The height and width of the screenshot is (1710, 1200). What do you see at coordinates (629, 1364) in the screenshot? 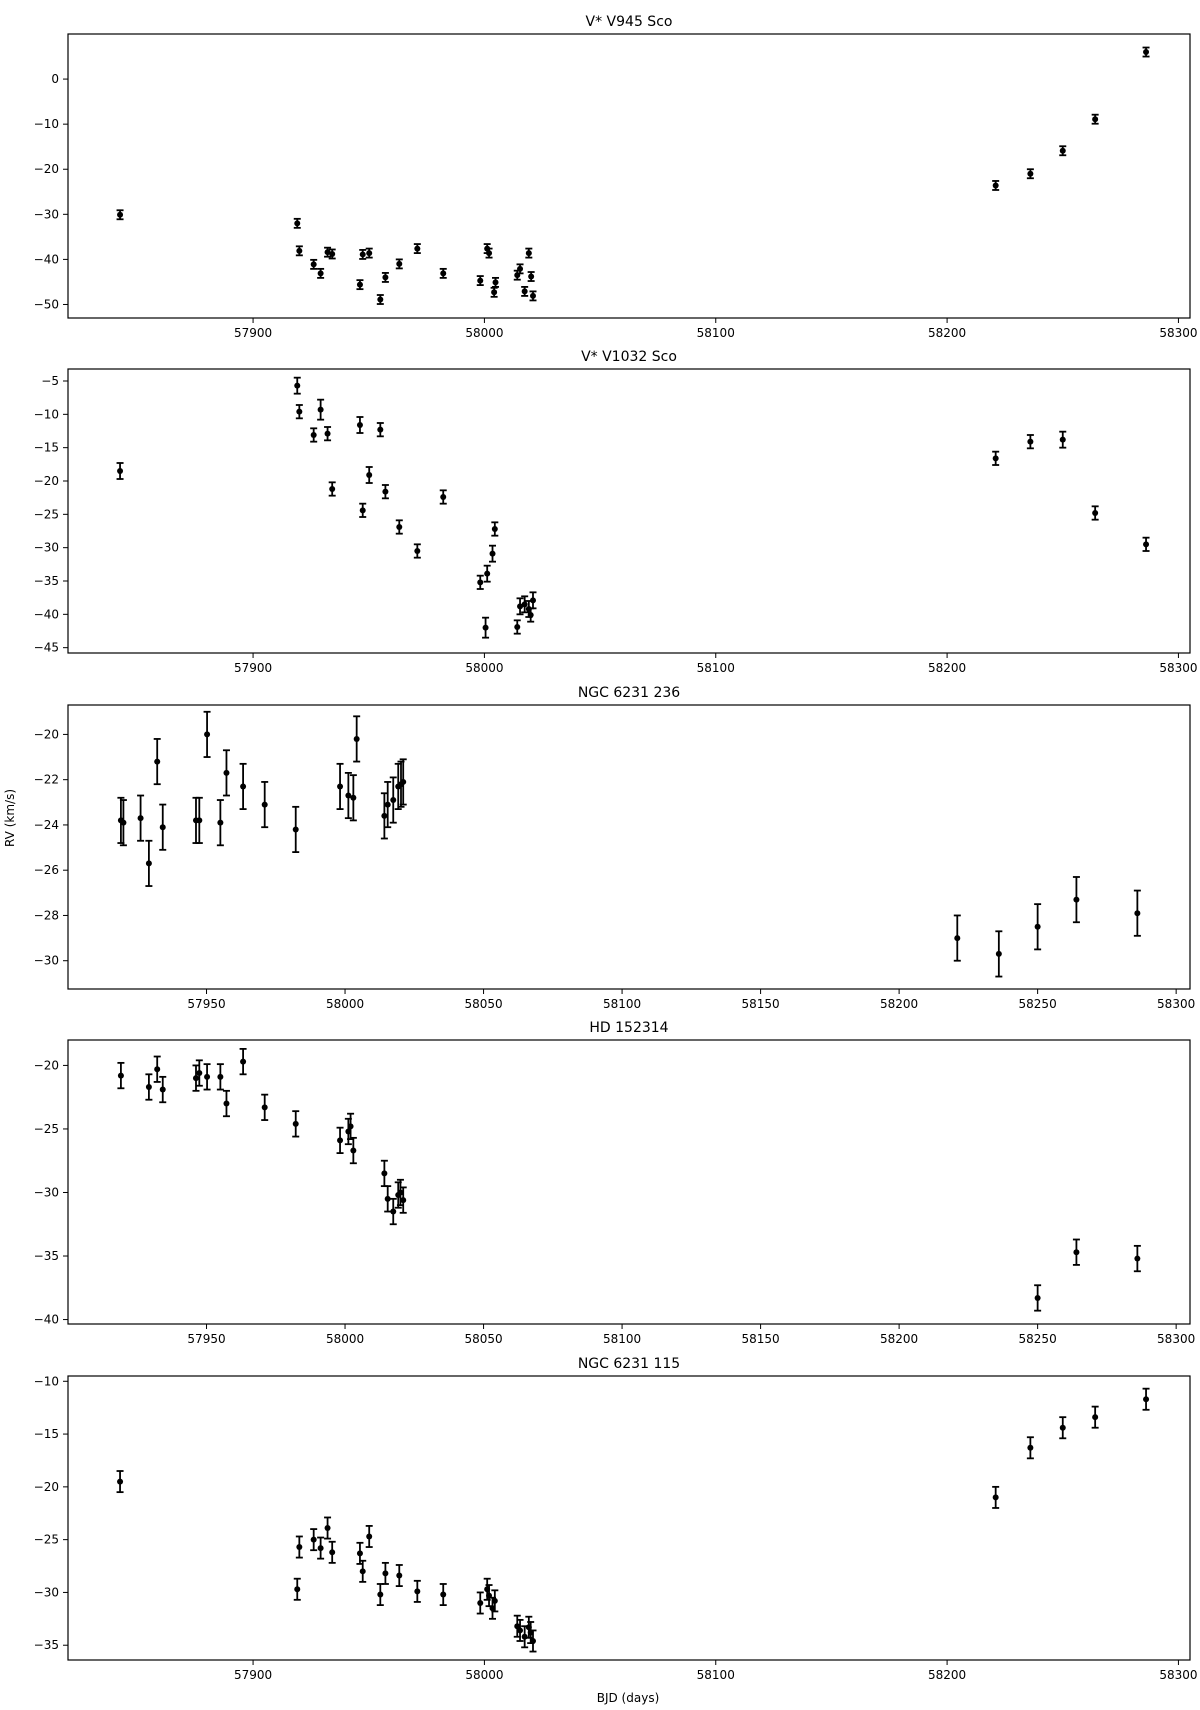
I see `panel-title: NGC 6231 115` at bounding box center [629, 1364].